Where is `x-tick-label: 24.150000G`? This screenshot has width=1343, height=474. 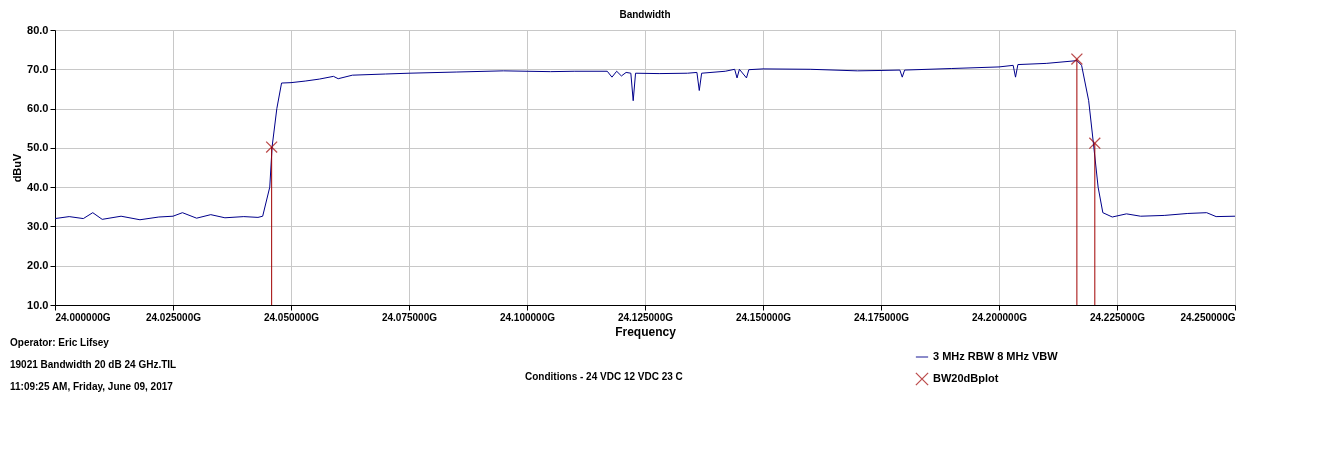 x-tick-label: 24.150000G is located at coordinates (763, 317).